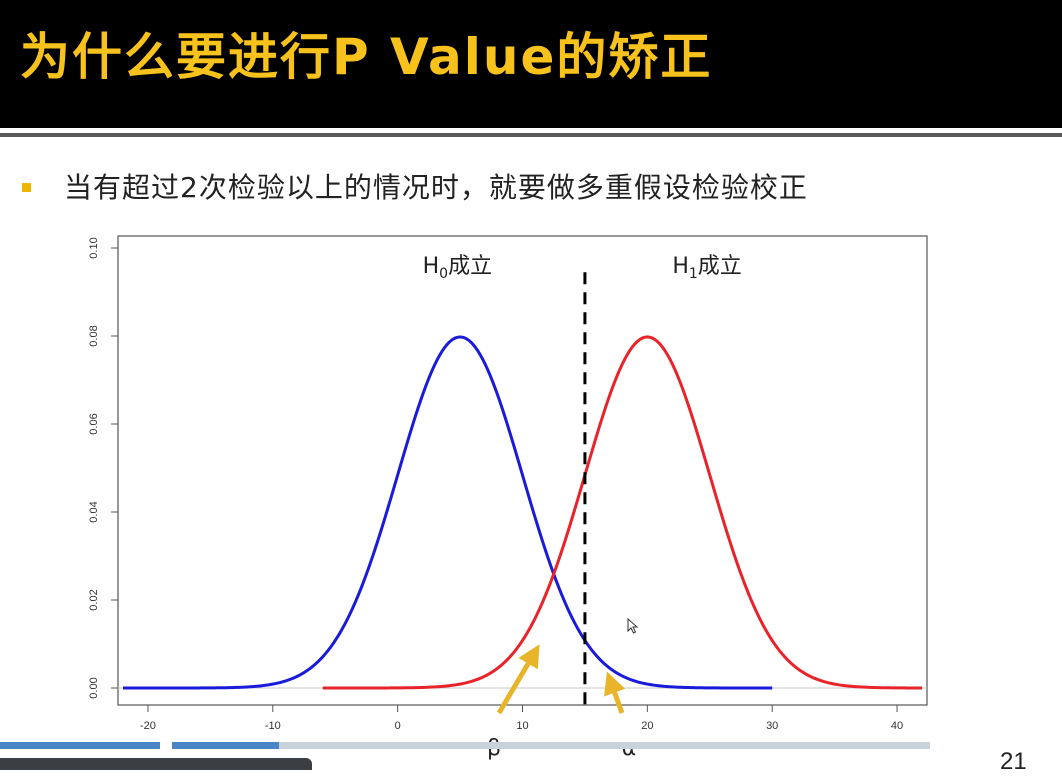  Describe the element at coordinates (465, 745) in the screenshot. I see `progress-track` at that location.